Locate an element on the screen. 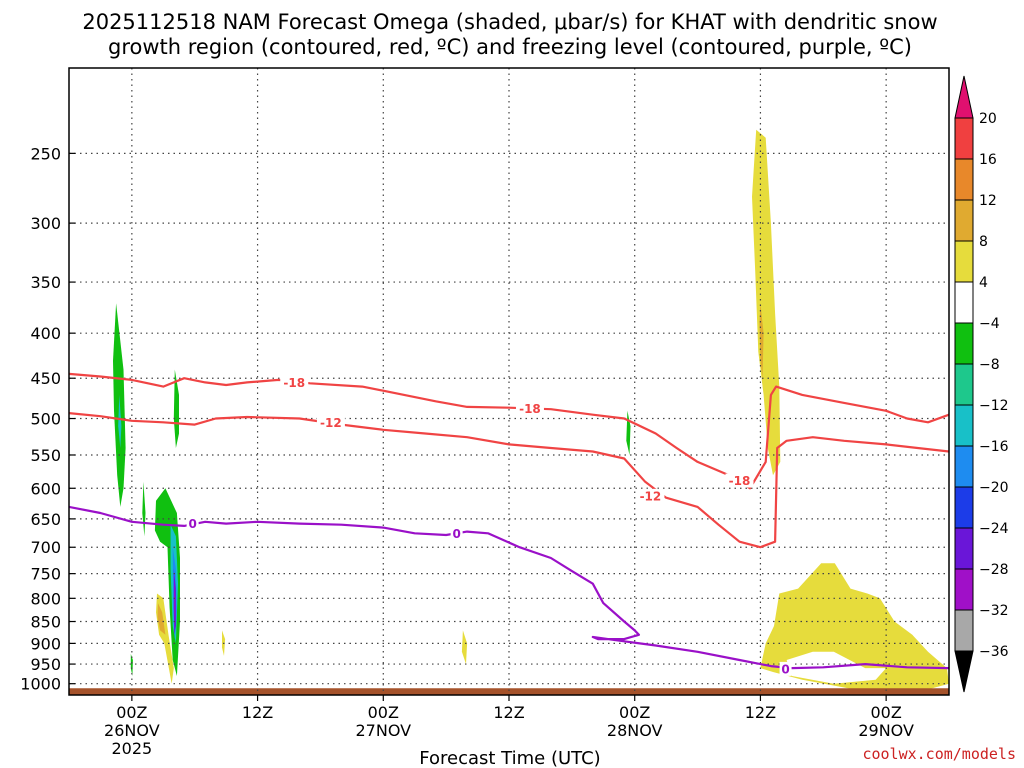  omega-region-white-hole-right is located at coordinates (836, 667).